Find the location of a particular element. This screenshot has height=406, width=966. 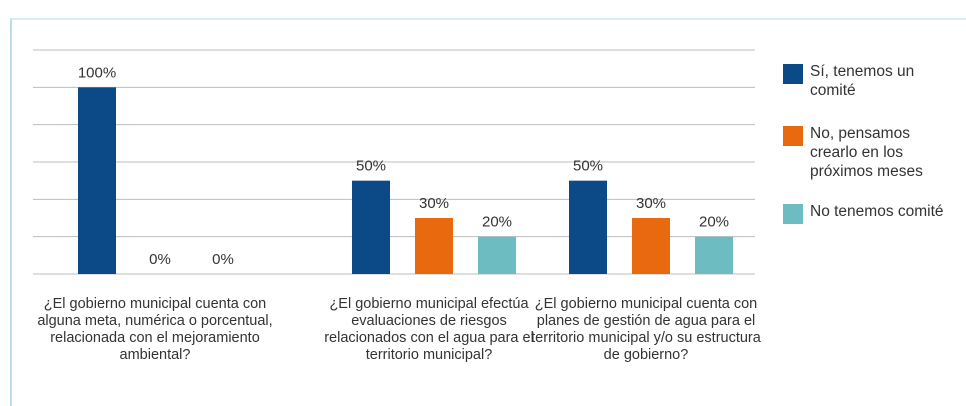

value-label: 100% is located at coordinates (97, 72).